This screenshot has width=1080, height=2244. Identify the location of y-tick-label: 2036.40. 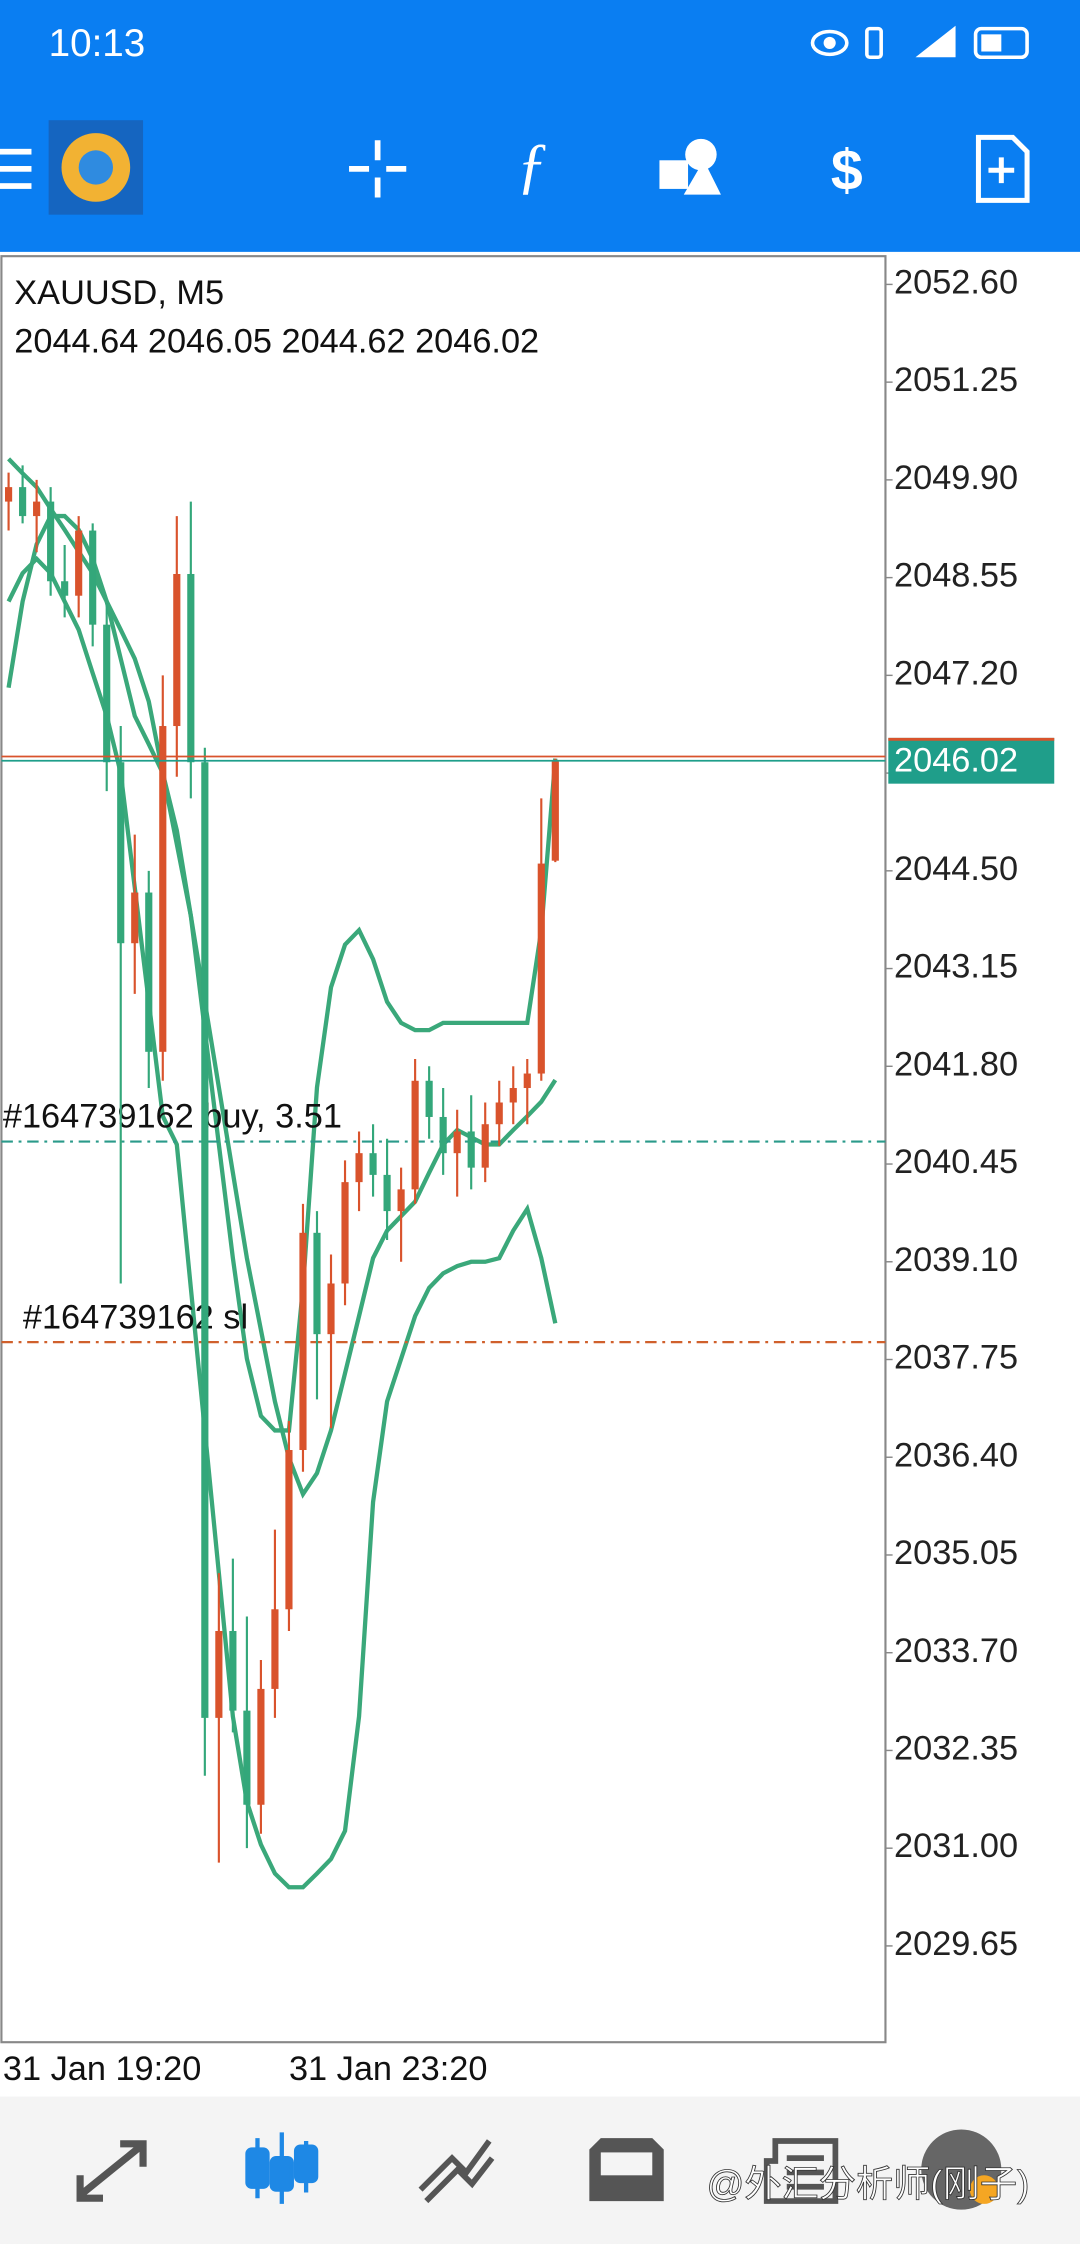
(956, 1455).